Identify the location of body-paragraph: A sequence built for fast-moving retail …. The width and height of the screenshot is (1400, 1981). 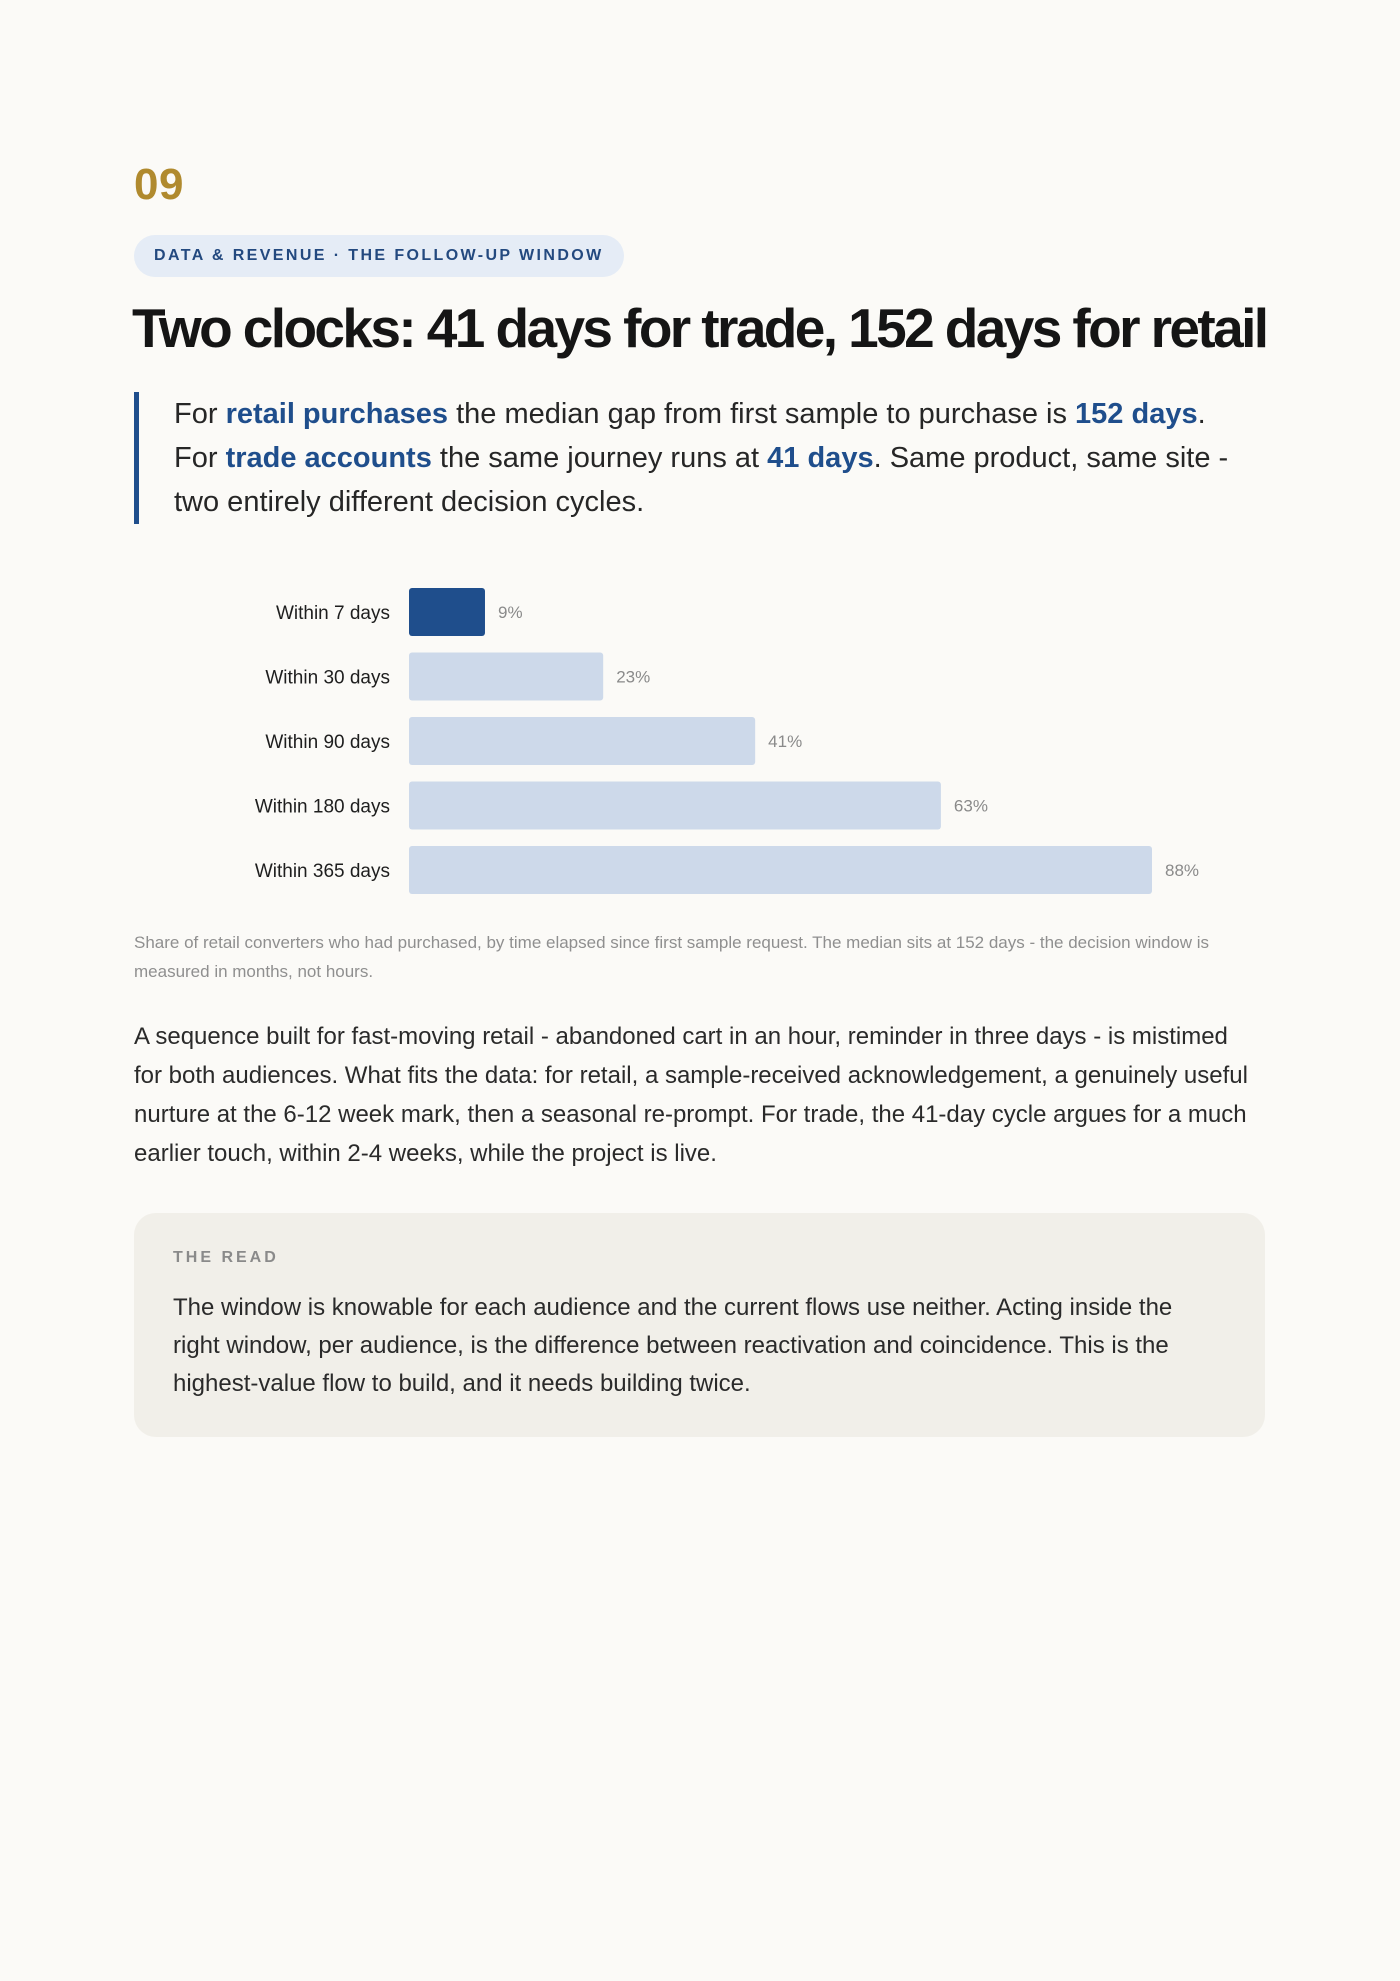
(691, 1095).